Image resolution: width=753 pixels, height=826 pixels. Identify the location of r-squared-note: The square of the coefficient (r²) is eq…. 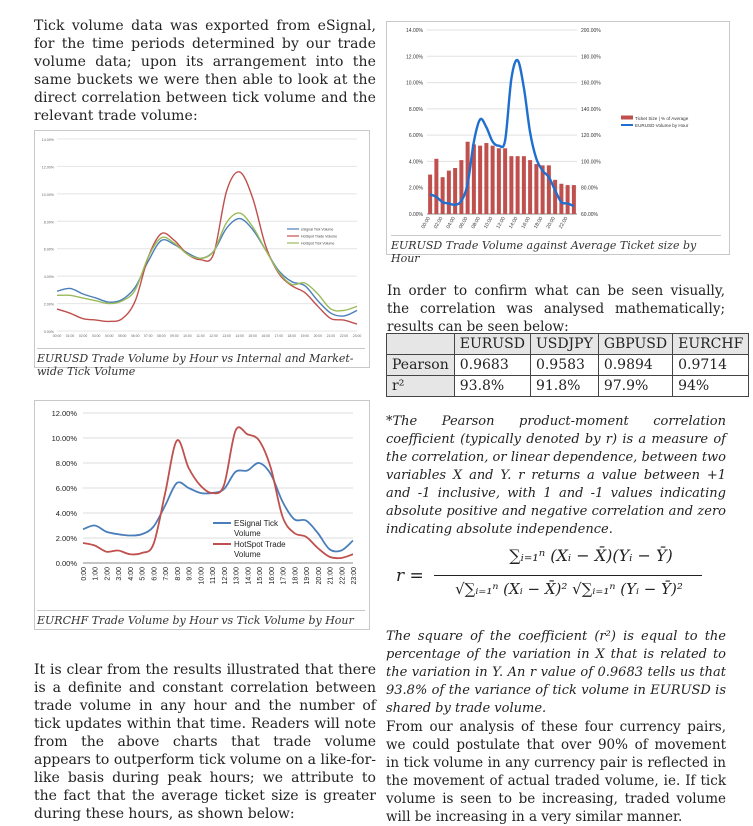
(556, 672).